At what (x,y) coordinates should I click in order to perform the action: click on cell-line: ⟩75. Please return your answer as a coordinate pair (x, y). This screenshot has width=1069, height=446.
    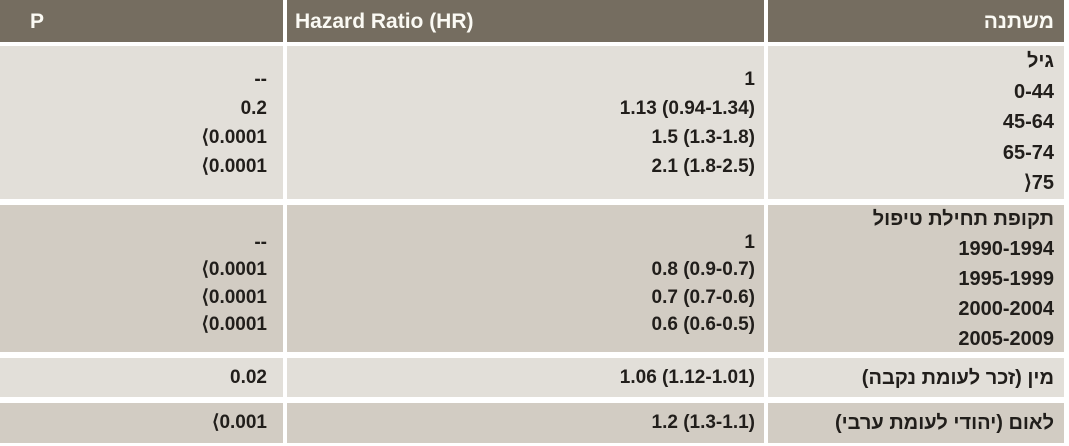
    Looking at the image, I should click on (1038, 183).